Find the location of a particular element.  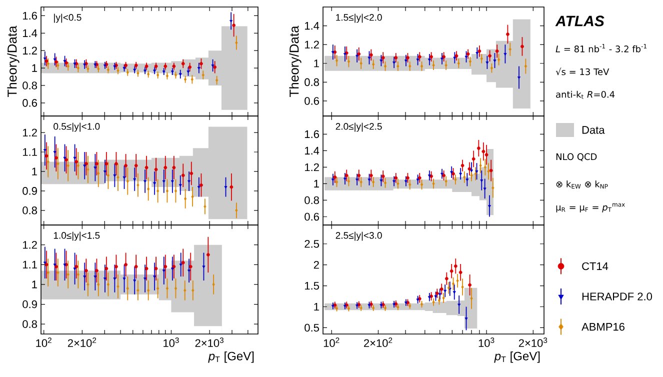

annotation: 2.5≤|y|<3.0 is located at coordinates (359, 236).